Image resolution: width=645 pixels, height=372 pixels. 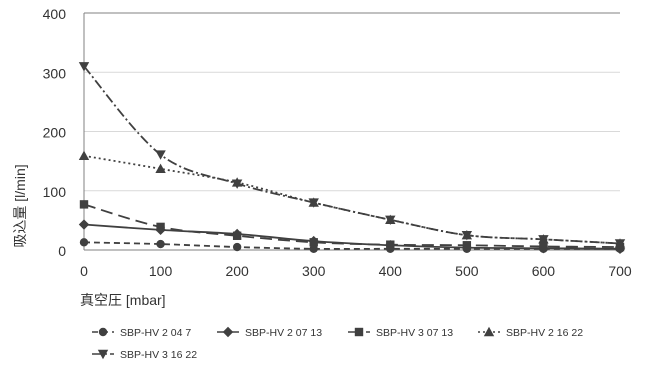 I want to click on y-tick-label-0: 0, so click(x=62, y=251).